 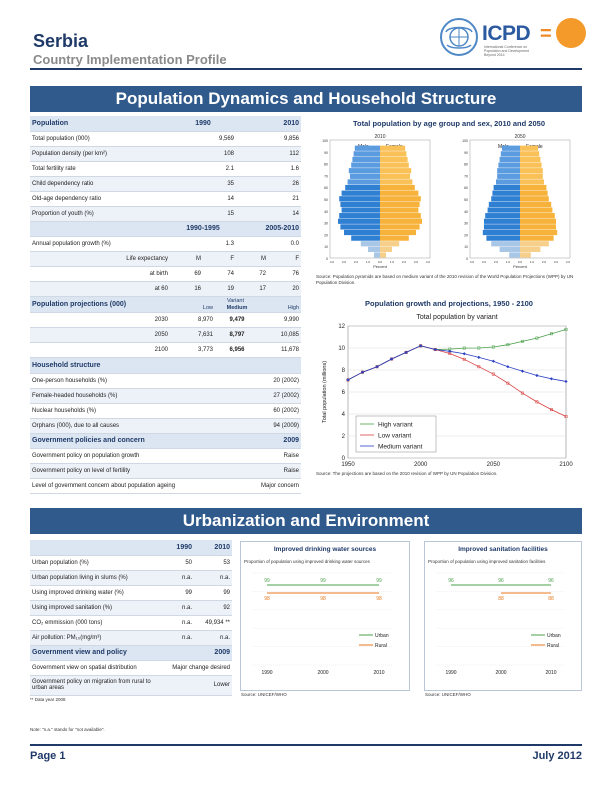 What do you see at coordinates (306, 745) in the screenshot?
I see `footer-rule` at bounding box center [306, 745].